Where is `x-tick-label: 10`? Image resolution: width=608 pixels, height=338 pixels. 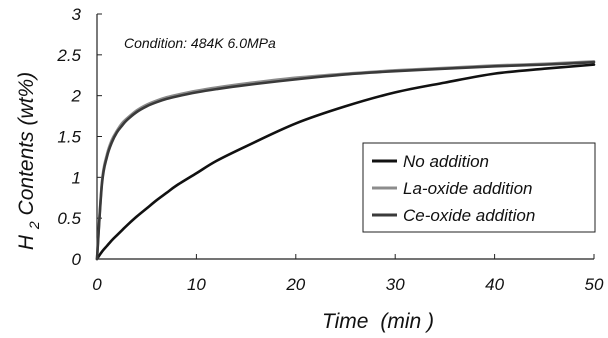 x-tick-label: 10 is located at coordinates (196, 284).